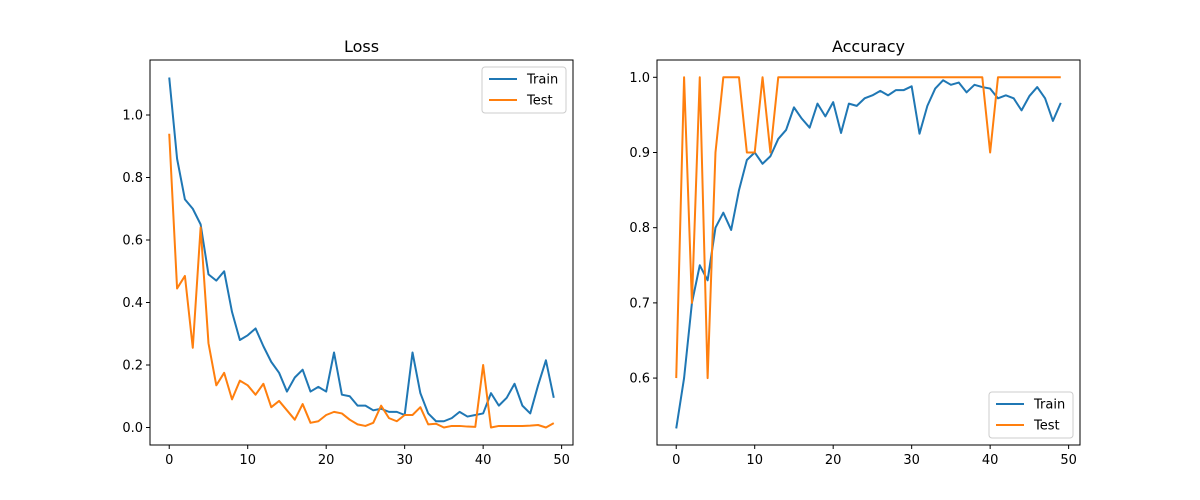 The image size is (1200, 500). I want to click on accuracy-legend: Train Test, so click(1031, 415).